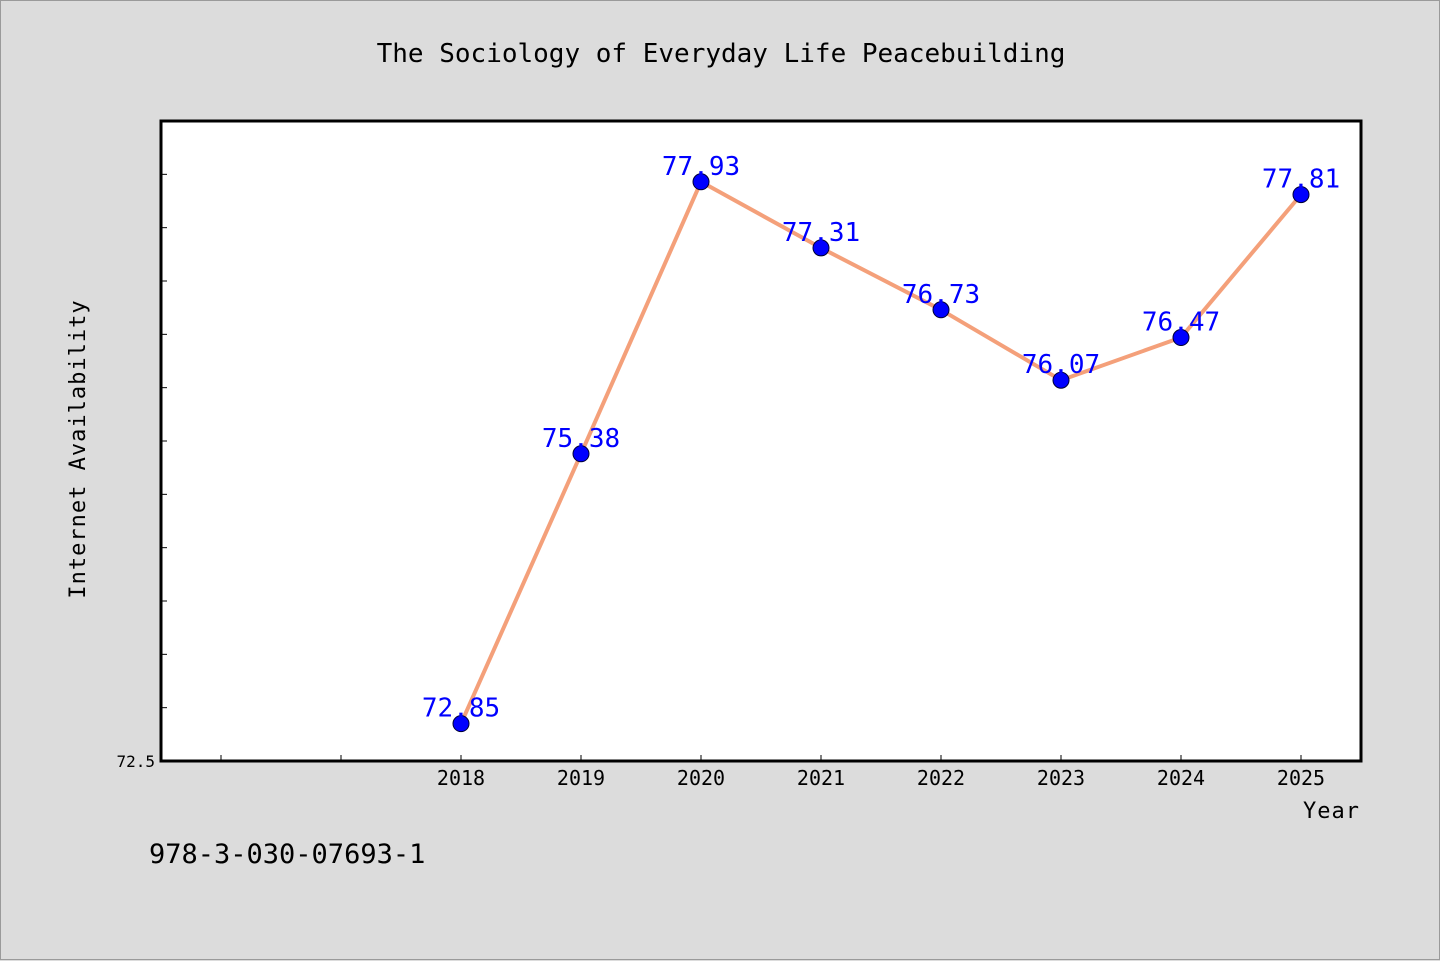 Image resolution: width=1440 pixels, height=961 pixels. I want to click on x-tick-label: 2025, so click(1301, 778).